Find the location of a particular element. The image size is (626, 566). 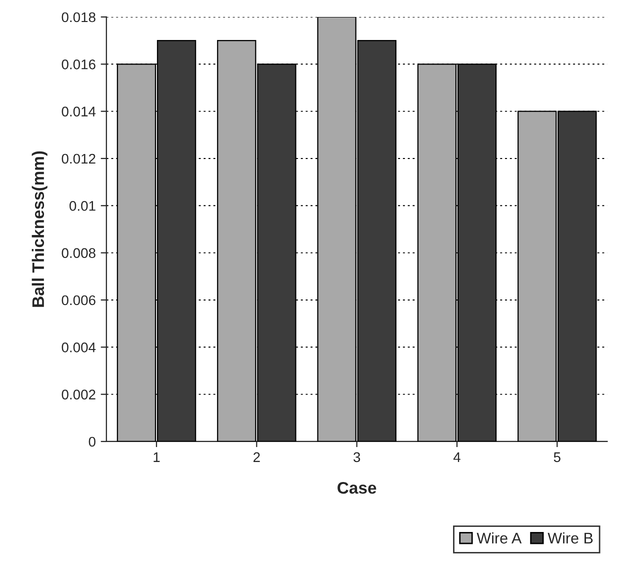

y-tick-label: 0.004 is located at coordinates (79, 347).